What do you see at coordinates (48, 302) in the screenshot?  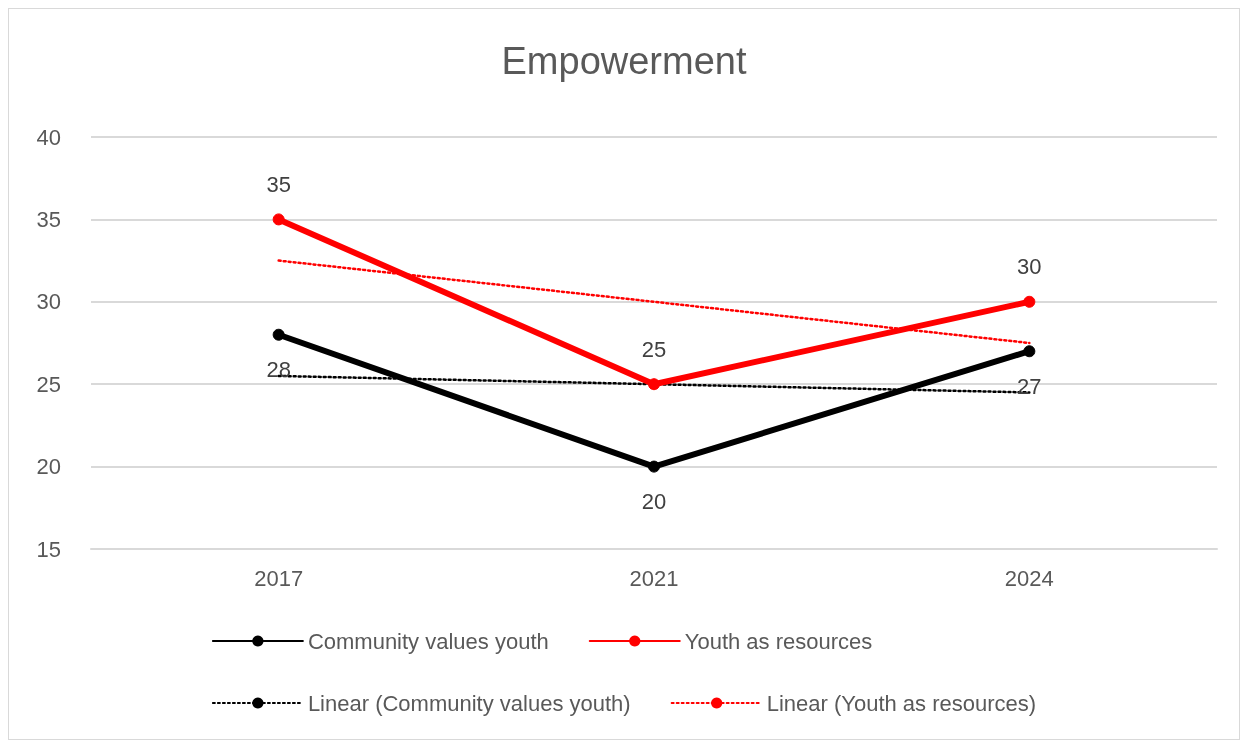 I see `y-tick-label: 30` at bounding box center [48, 302].